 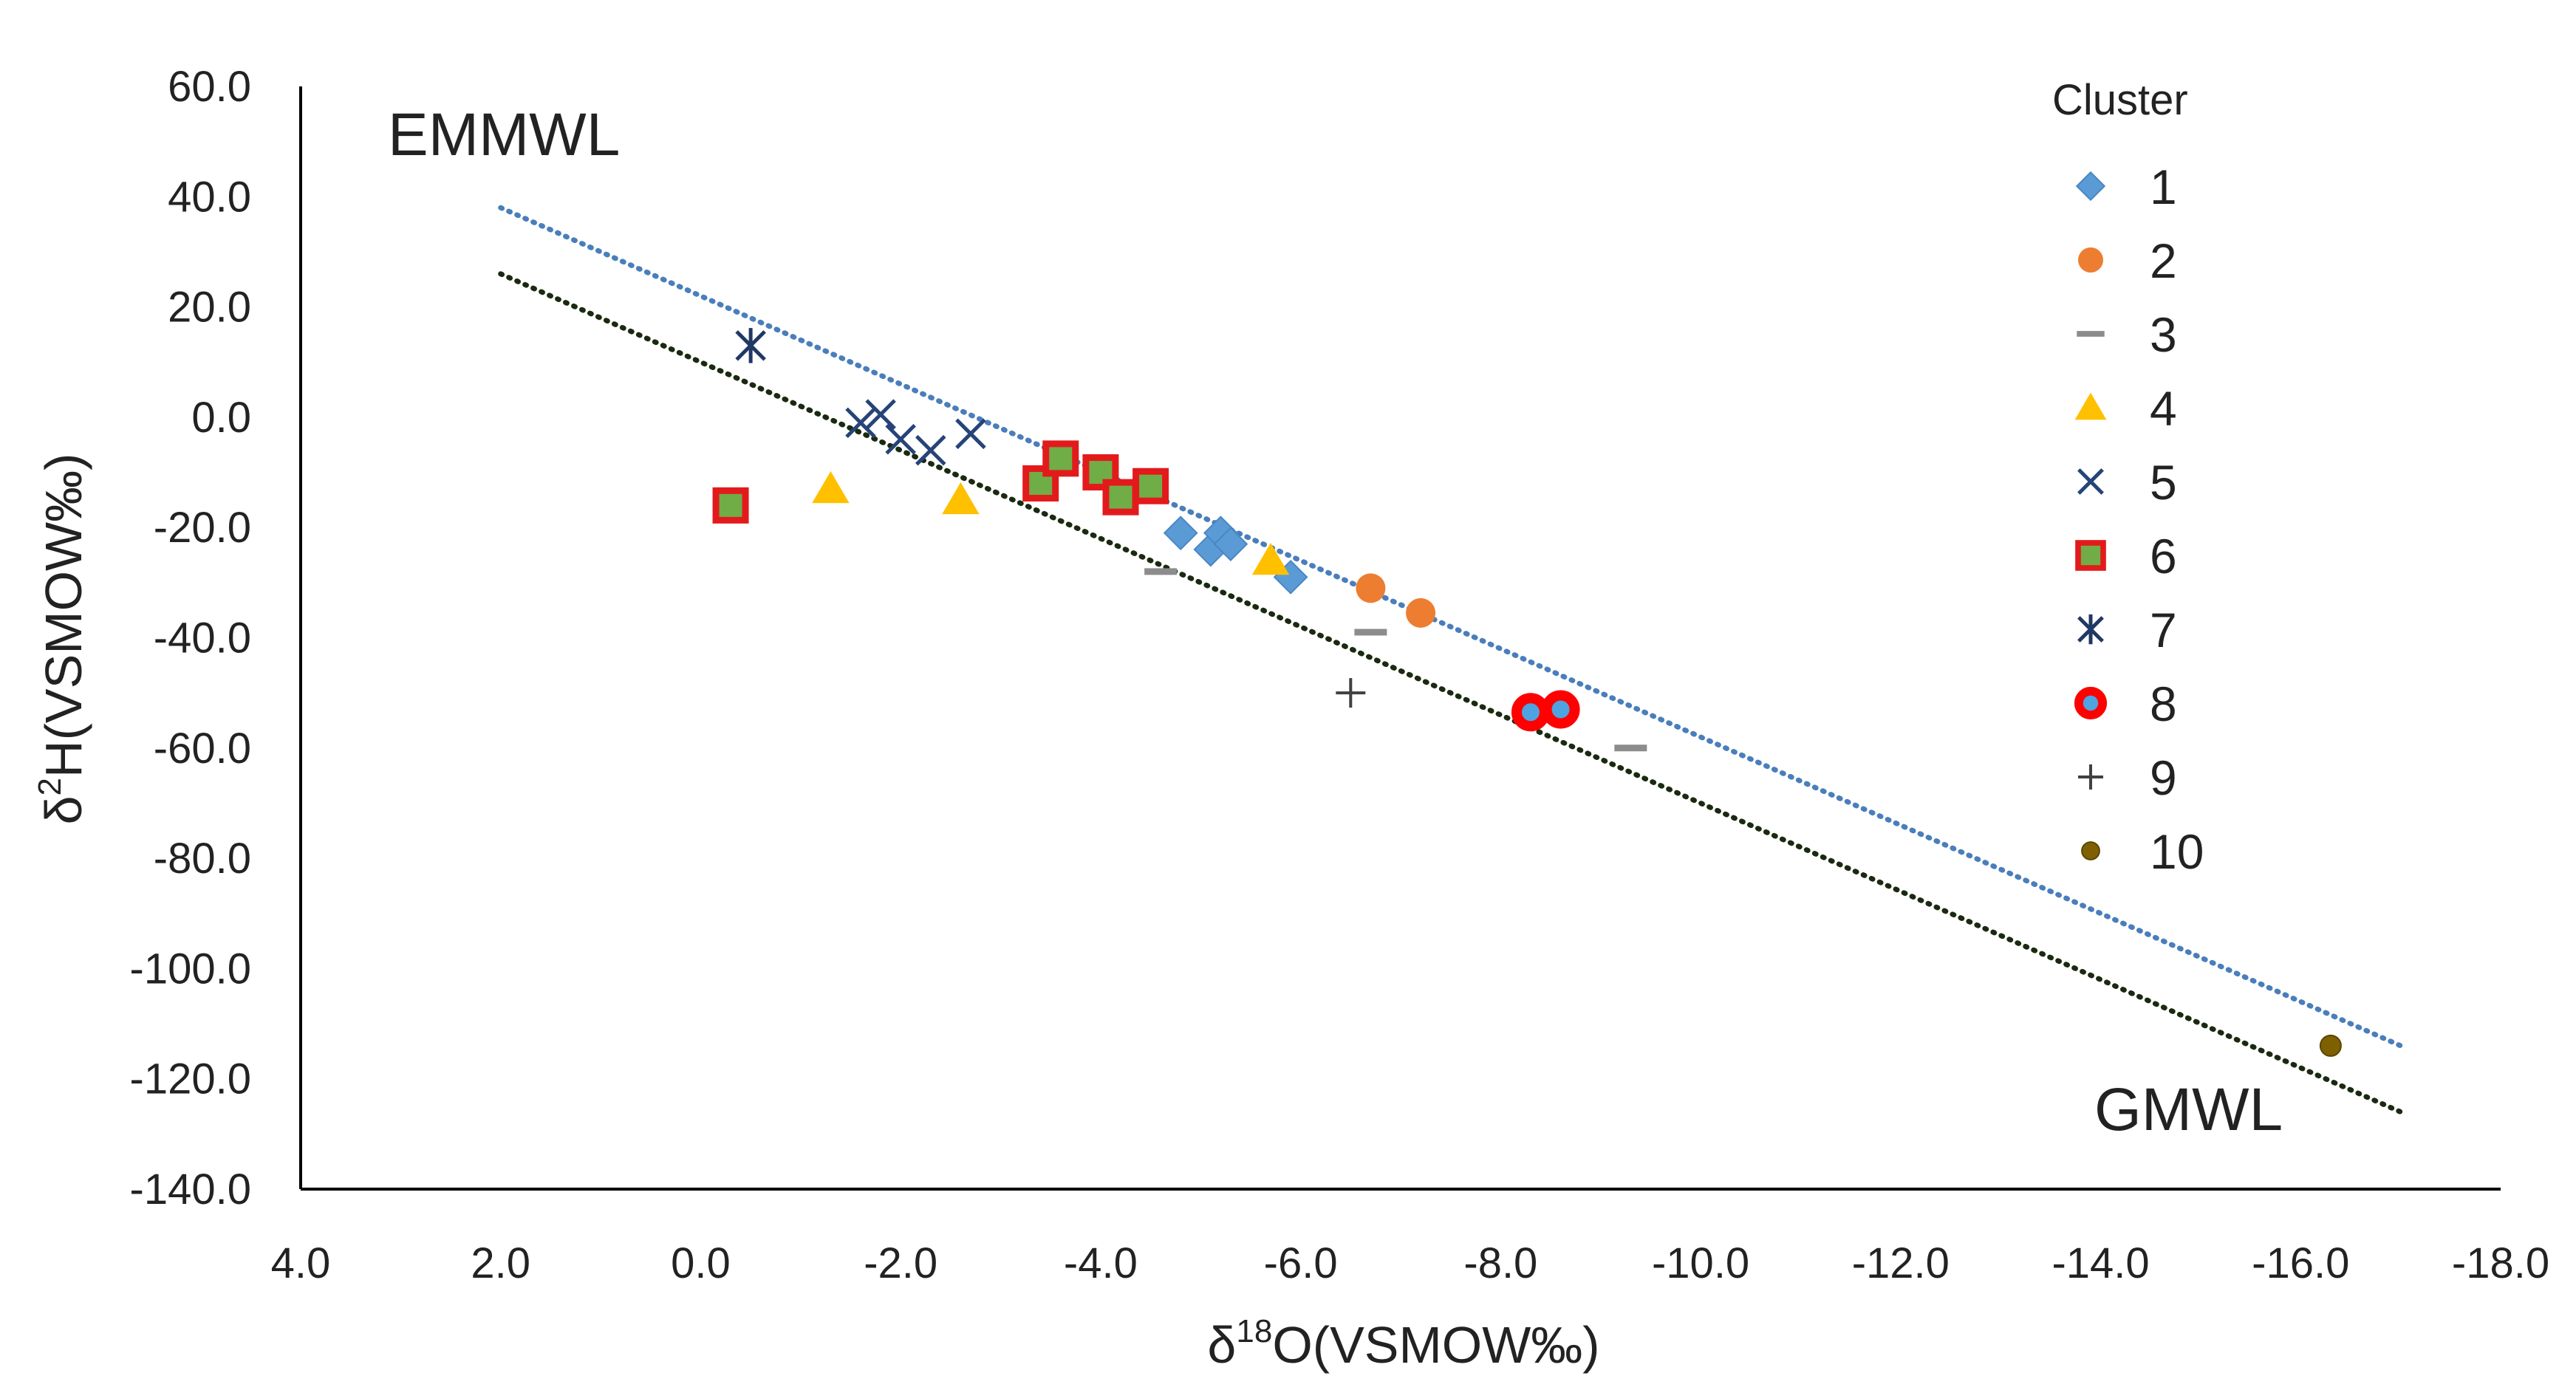 I want to click on y-tick-label: -40.0, so click(x=202, y=638).